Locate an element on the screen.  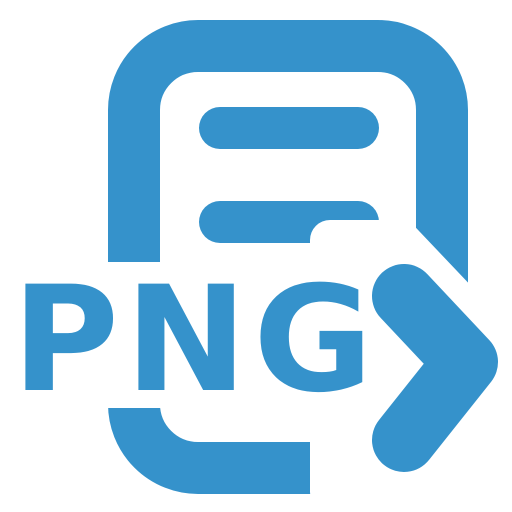
chevron-right-icon is located at coordinates (435, 368).